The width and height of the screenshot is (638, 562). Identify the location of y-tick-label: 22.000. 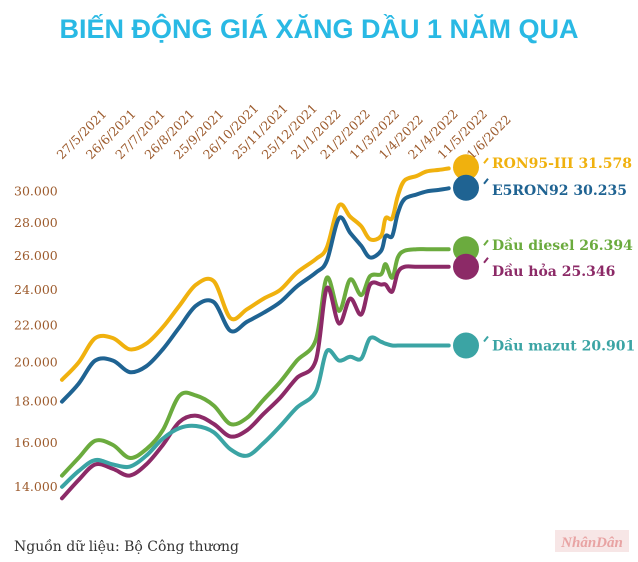
(36, 324).